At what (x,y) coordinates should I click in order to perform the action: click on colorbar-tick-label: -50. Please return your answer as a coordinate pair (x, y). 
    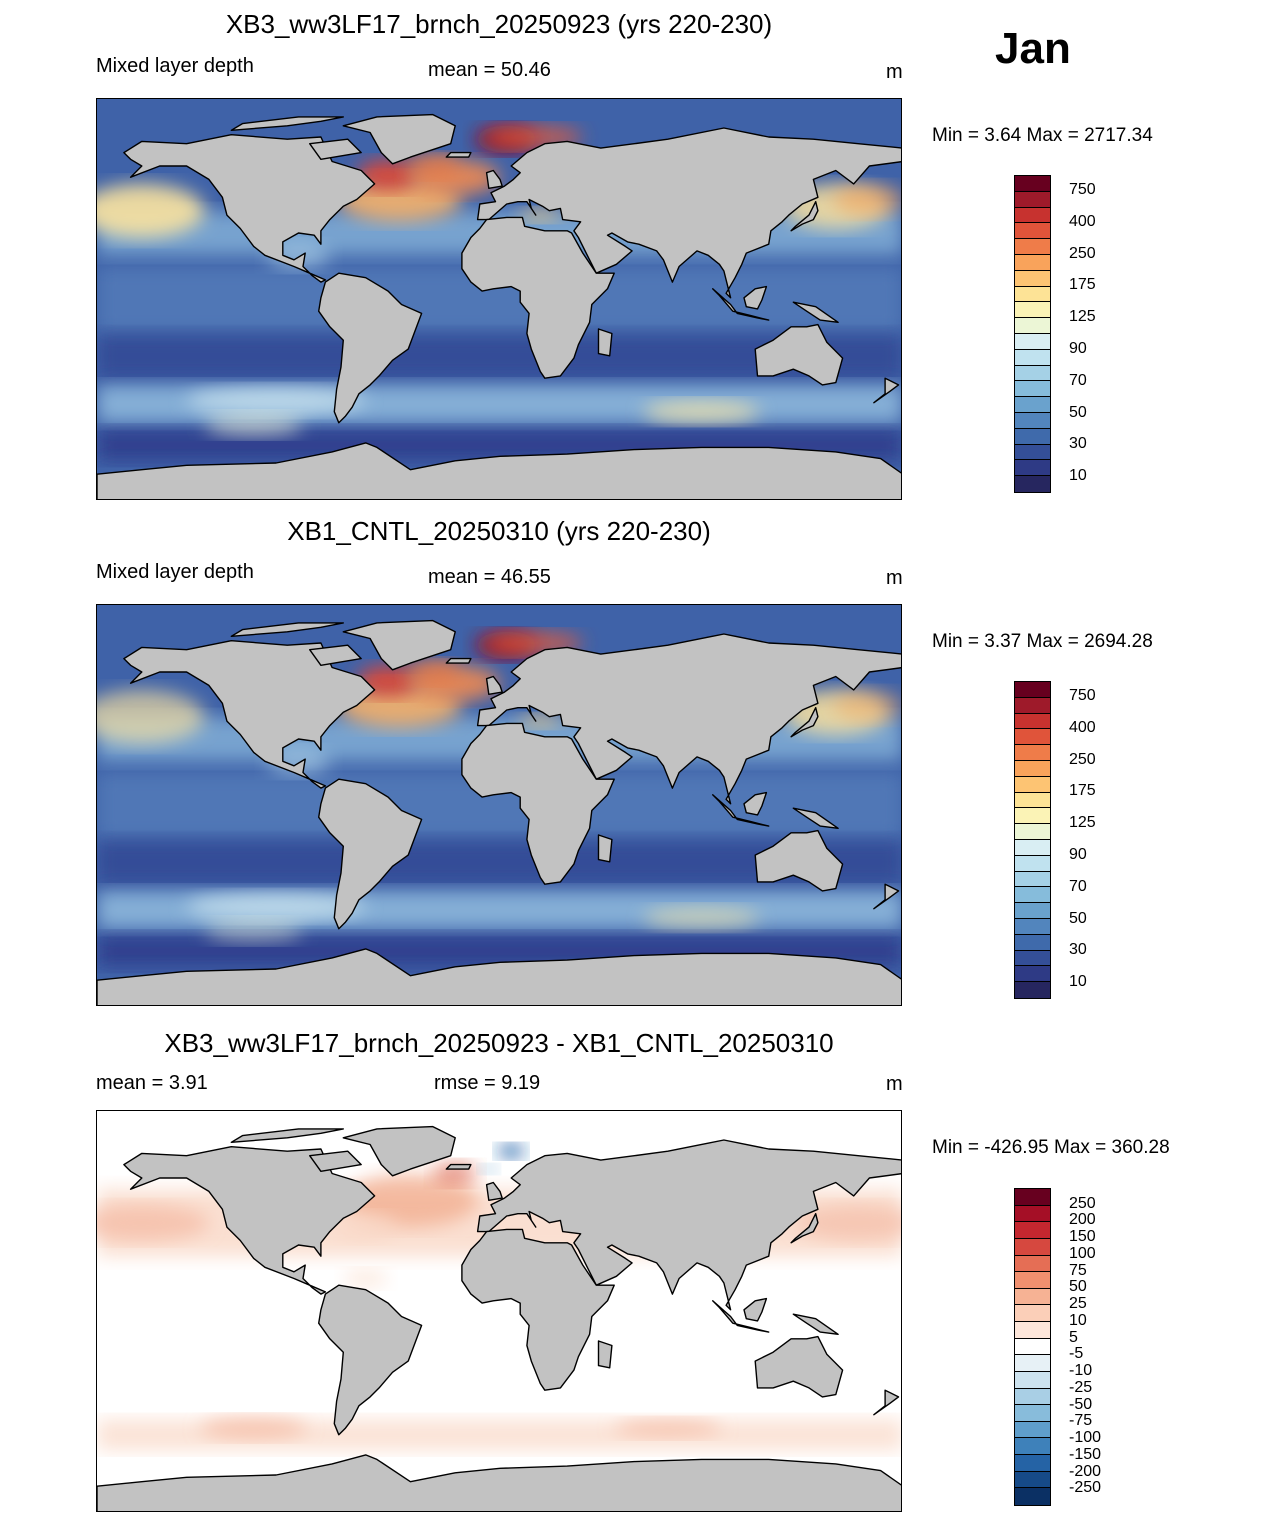
    Looking at the image, I should click on (1081, 1404).